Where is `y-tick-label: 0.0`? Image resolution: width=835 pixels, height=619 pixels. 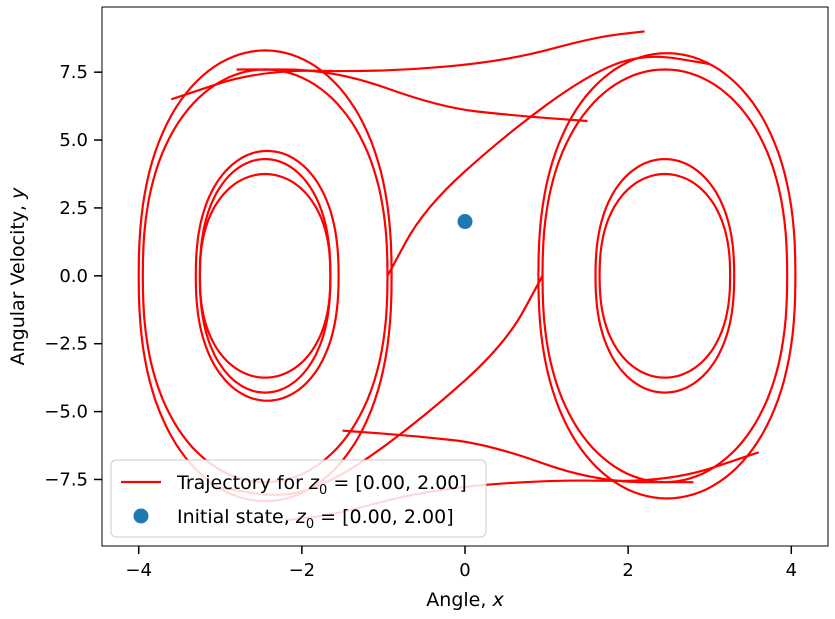
y-tick-label: 0.0 is located at coordinates (73, 276).